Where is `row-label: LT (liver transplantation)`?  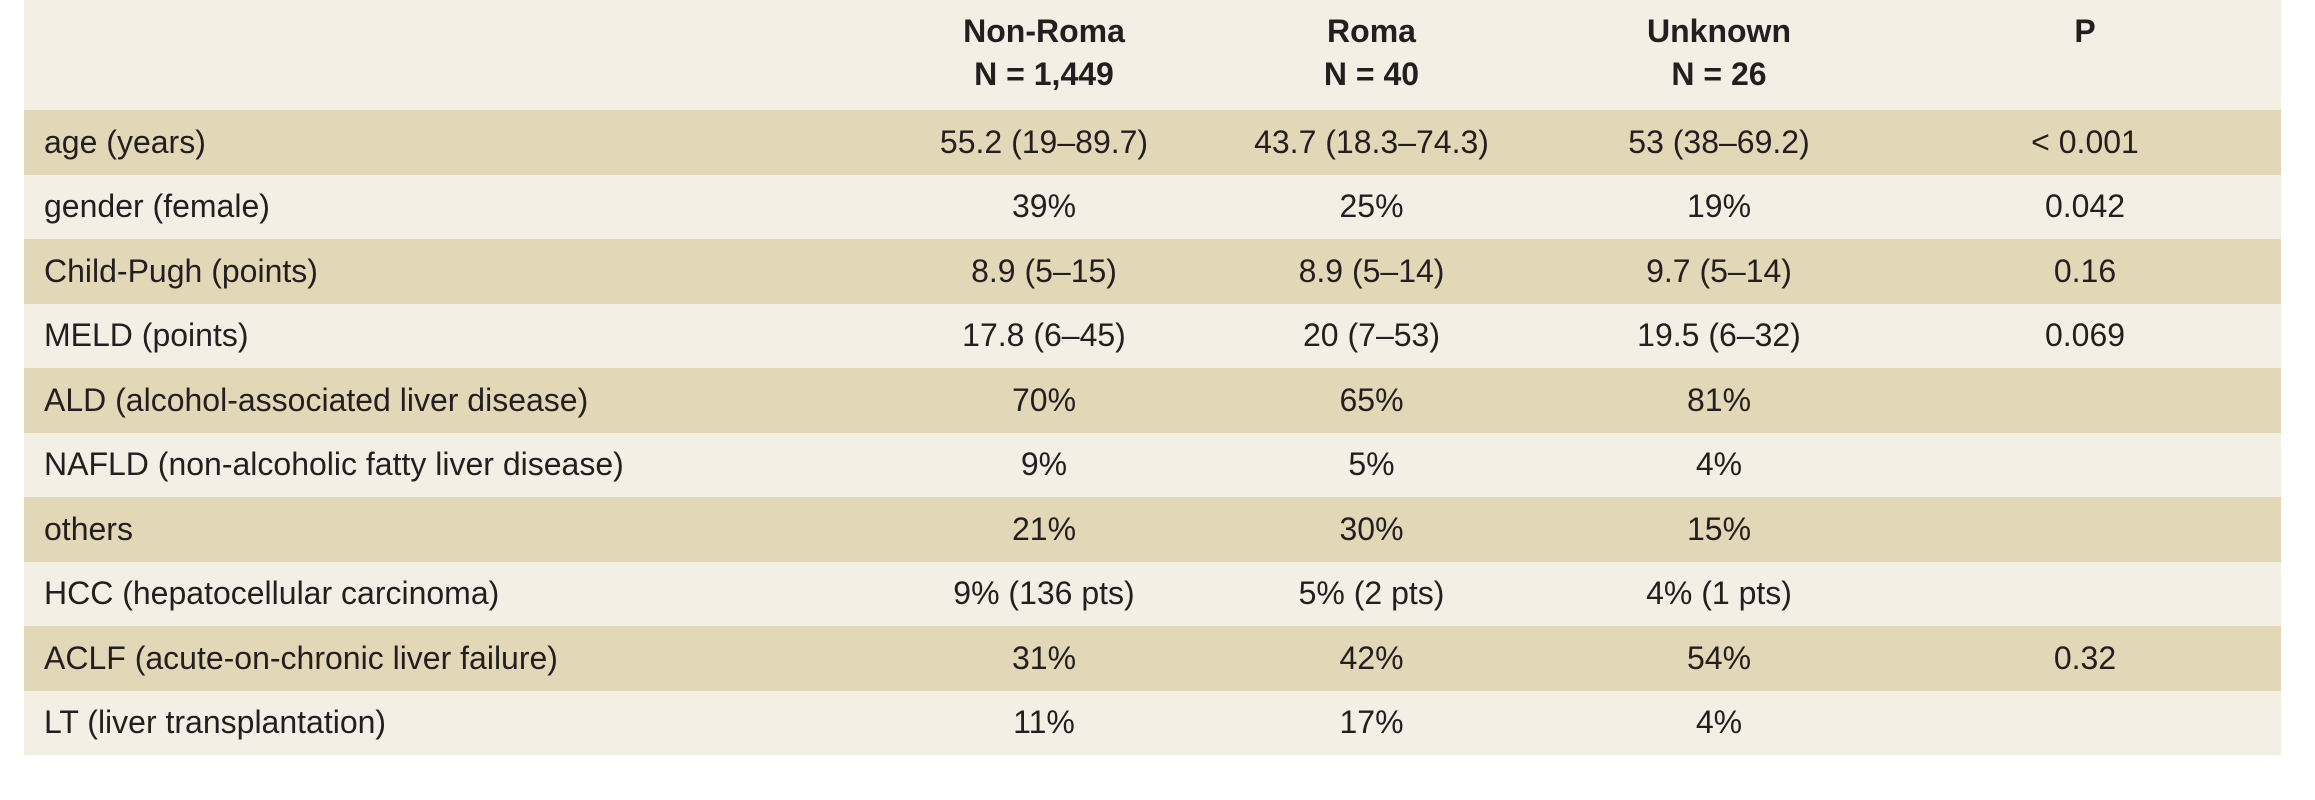
row-label: LT (liver transplantation) is located at coordinates (215, 722).